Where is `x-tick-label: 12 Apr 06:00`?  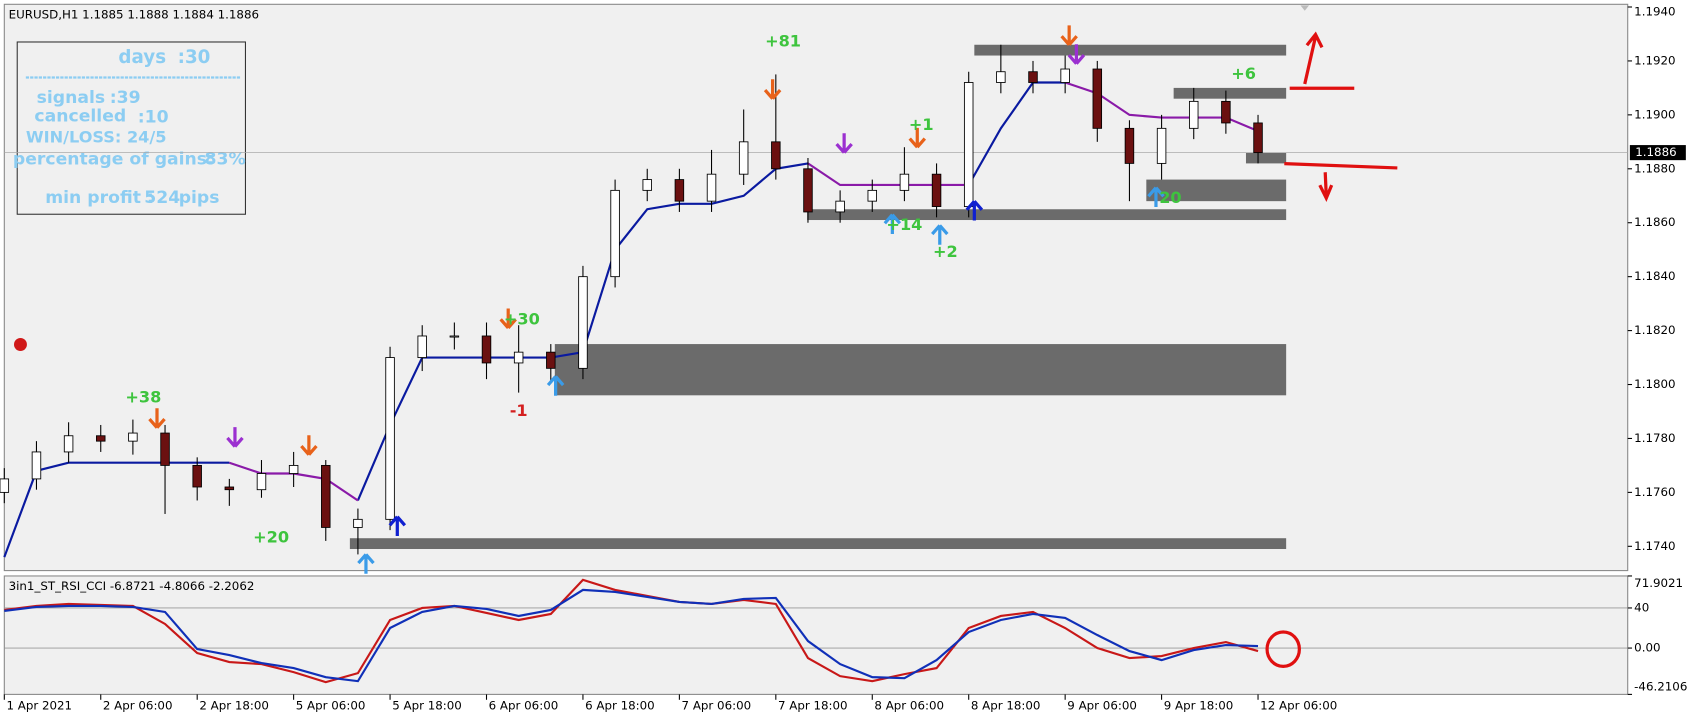
x-tick-label: 12 Apr 06:00 is located at coordinates (1298, 706).